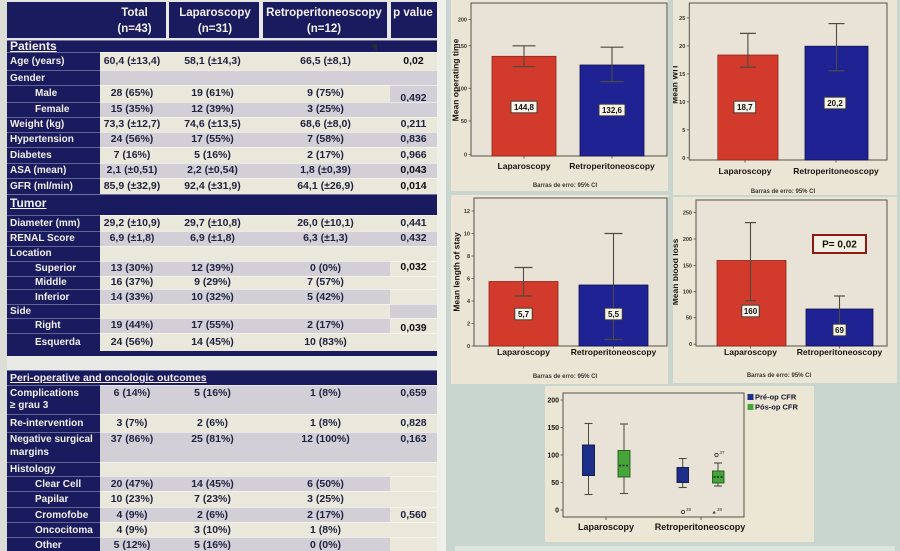 This screenshot has width=900, height=551. What do you see at coordinates (835, 103) in the screenshot?
I see `svg-text: 20,2` at bounding box center [835, 103].